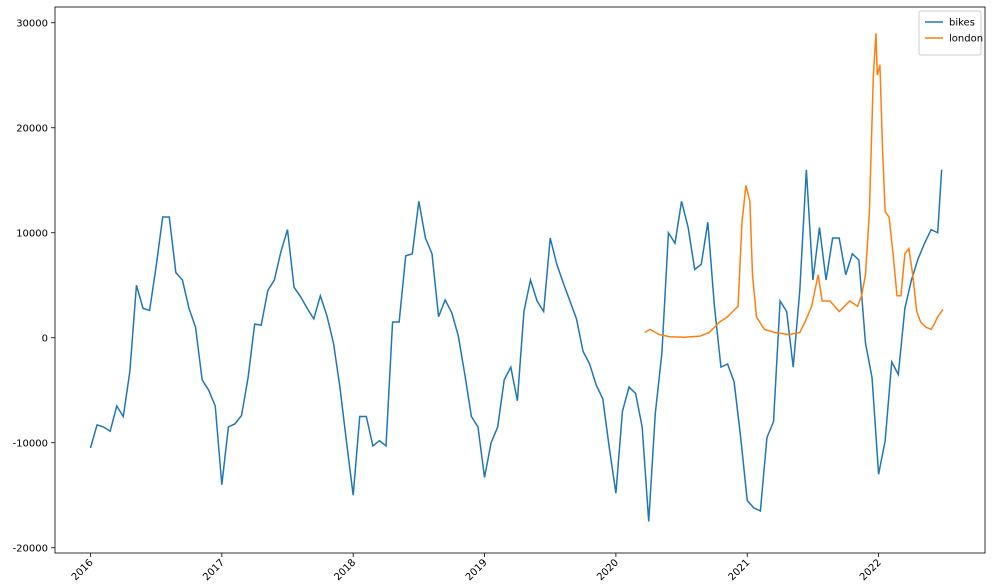 The width and height of the screenshot is (993, 585). I want to click on y-tick-label: 20000, so click(32, 128).